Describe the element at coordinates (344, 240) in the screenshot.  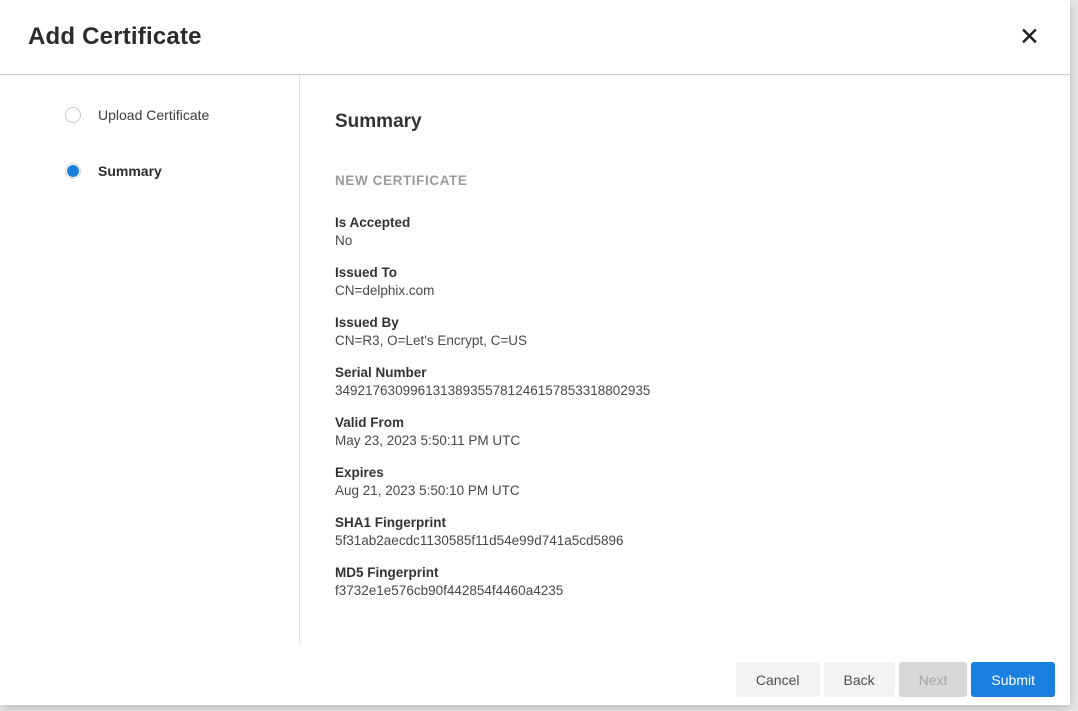
I see `field-value: No` at that location.